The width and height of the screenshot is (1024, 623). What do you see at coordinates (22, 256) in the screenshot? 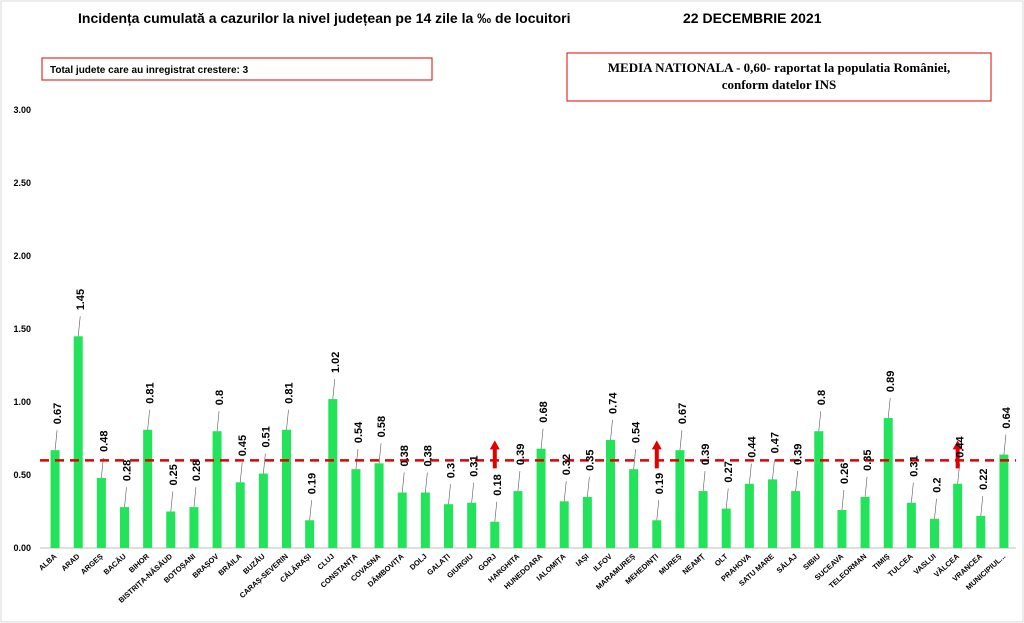
I see `y-tick-label: 2.00` at bounding box center [22, 256].